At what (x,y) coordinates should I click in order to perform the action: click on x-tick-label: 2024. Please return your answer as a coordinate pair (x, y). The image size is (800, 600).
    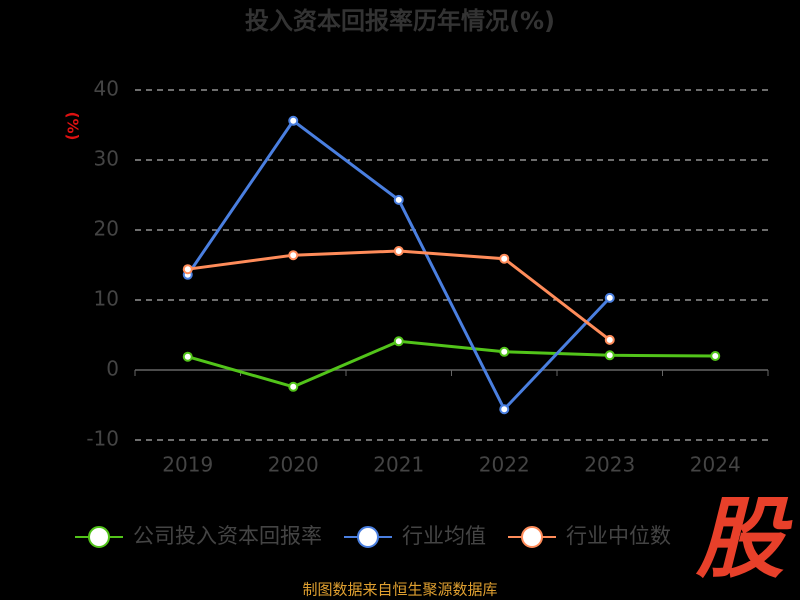
    Looking at the image, I should click on (715, 465).